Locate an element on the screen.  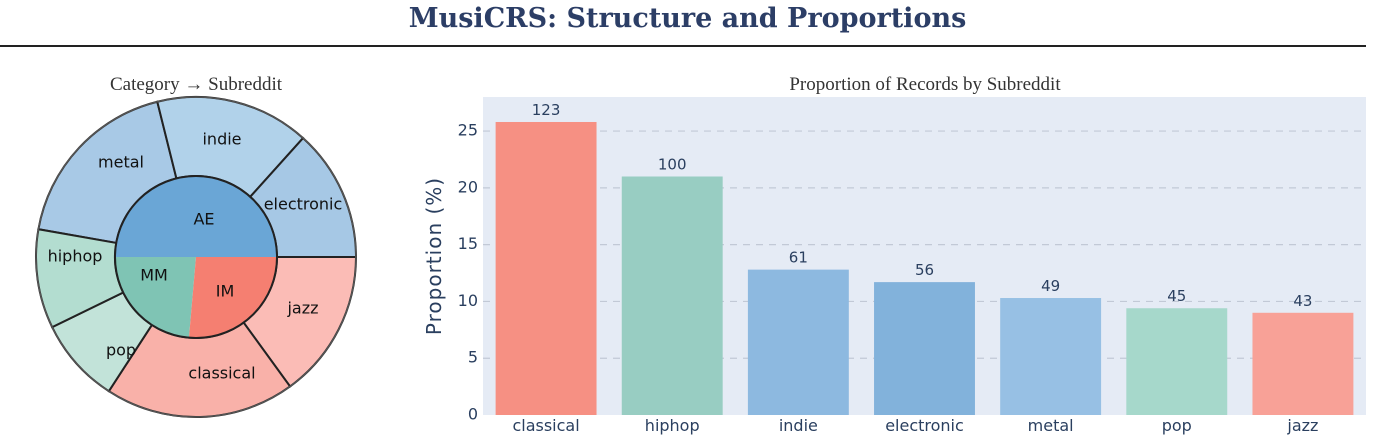
bar-count-label-pop: 45 is located at coordinates (1176, 296).